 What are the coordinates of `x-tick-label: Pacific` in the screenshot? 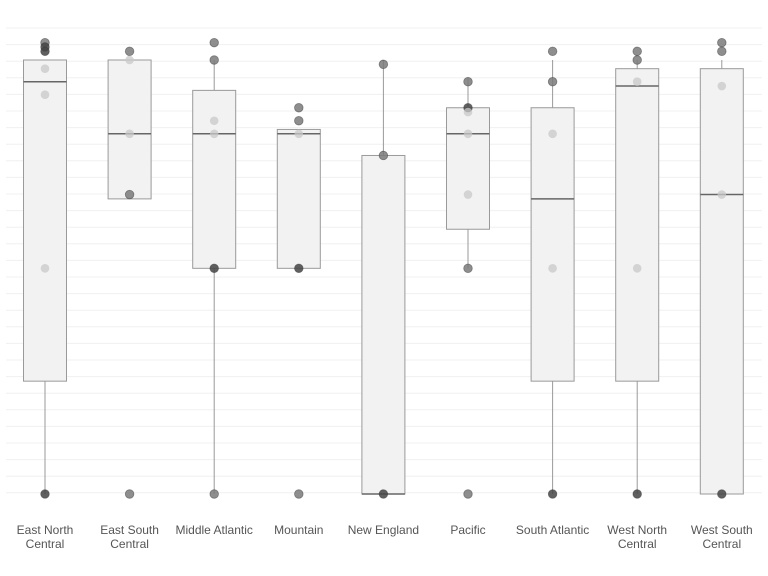 It's located at (467, 530).